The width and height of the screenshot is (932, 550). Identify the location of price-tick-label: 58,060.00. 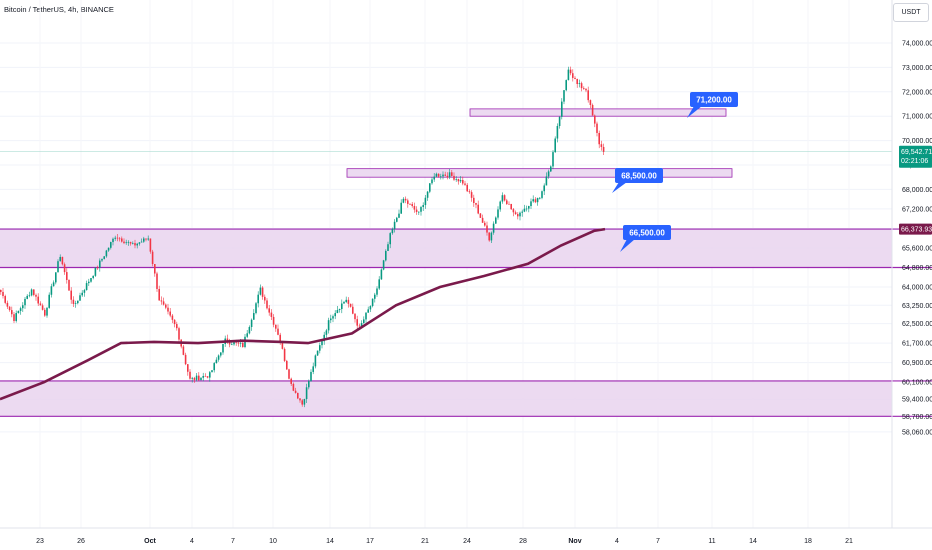
(917, 432).